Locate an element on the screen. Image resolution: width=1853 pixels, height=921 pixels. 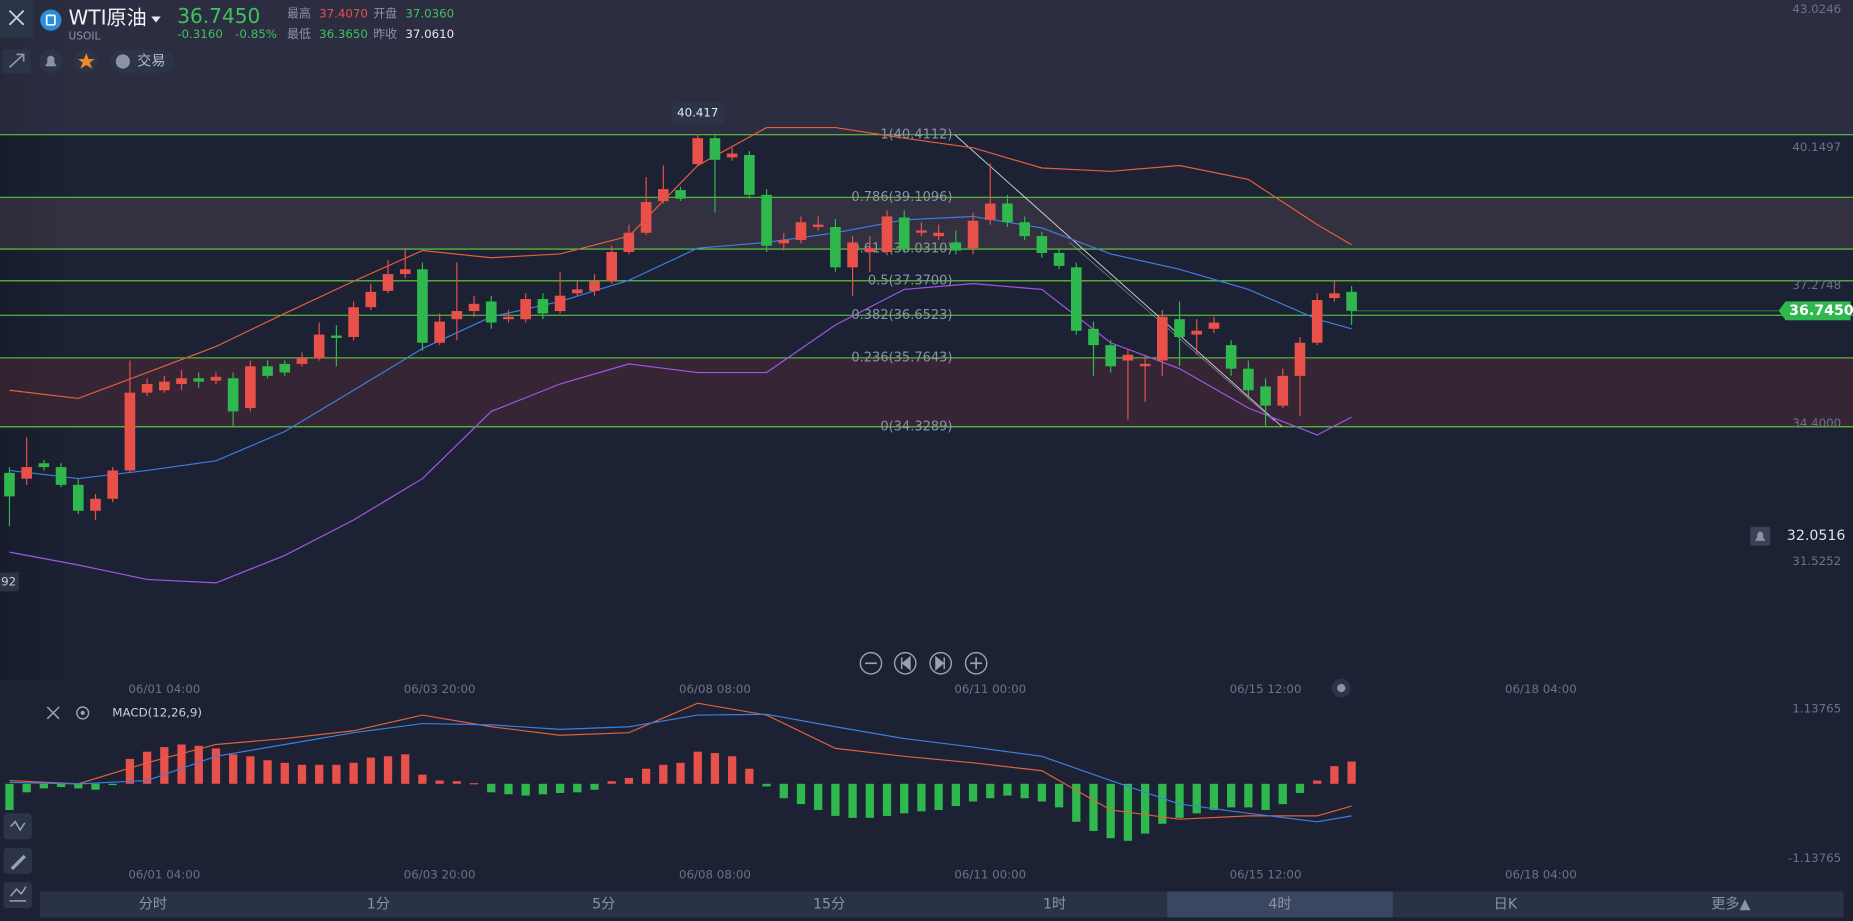
tab: 1时 is located at coordinates (1054, 904).